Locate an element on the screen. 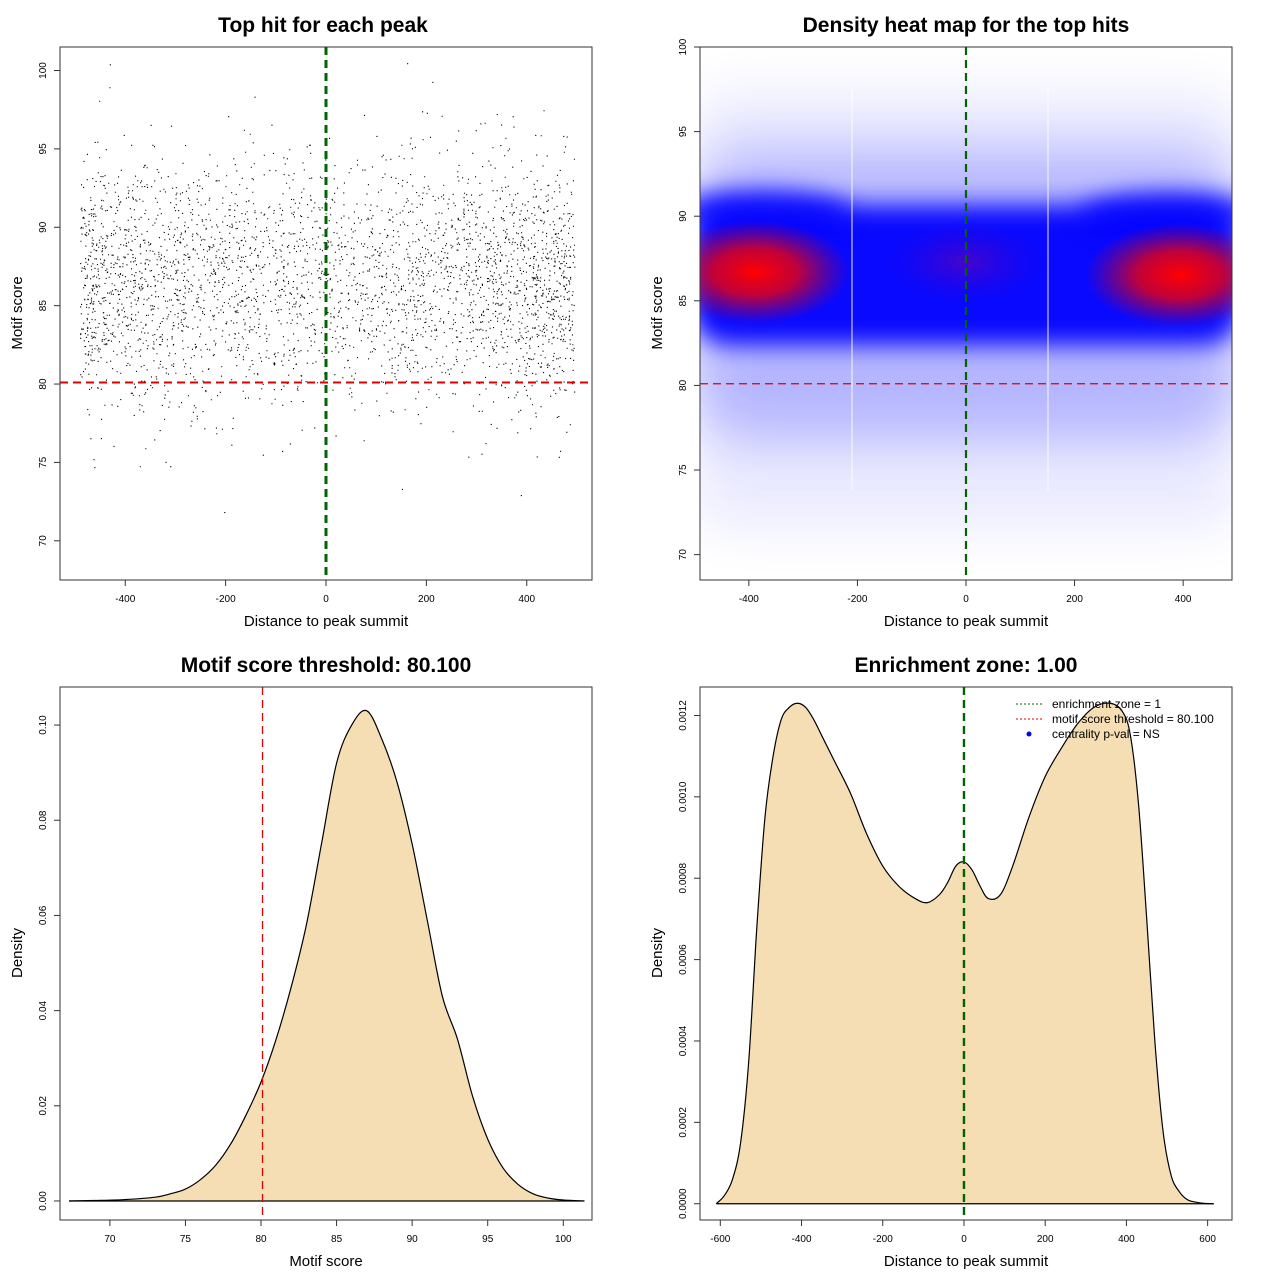 The image size is (1280, 1285). legend-label: enrichment zone = 1 is located at coordinates (1106, 704).